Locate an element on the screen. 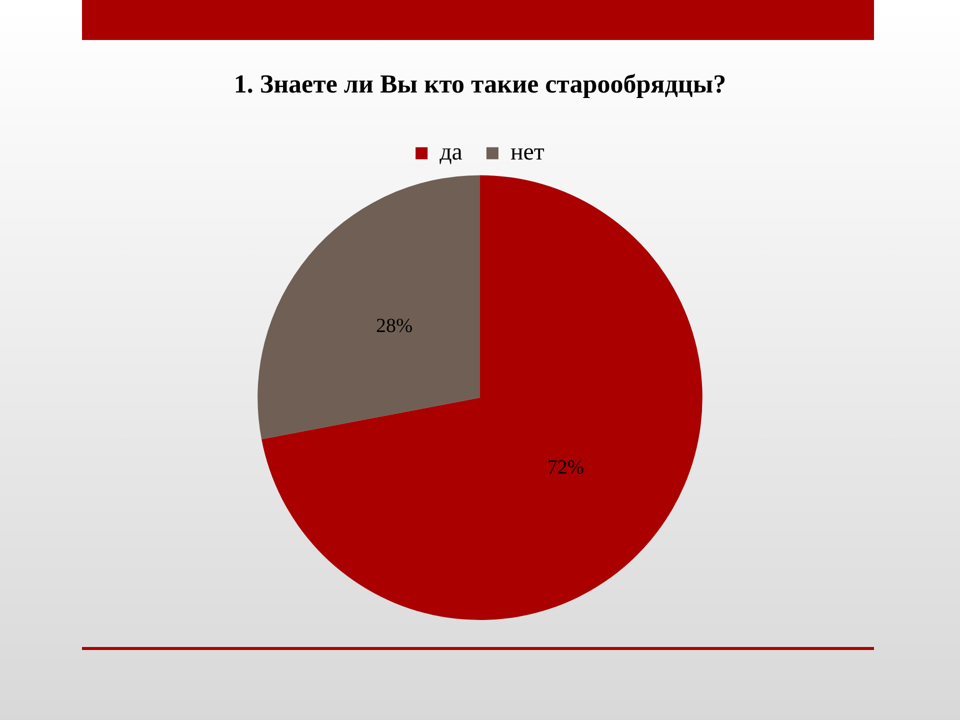 Image resolution: width=960 pixels, height=720 pixels. data-label: 28% is located at coordinates (394, 325).